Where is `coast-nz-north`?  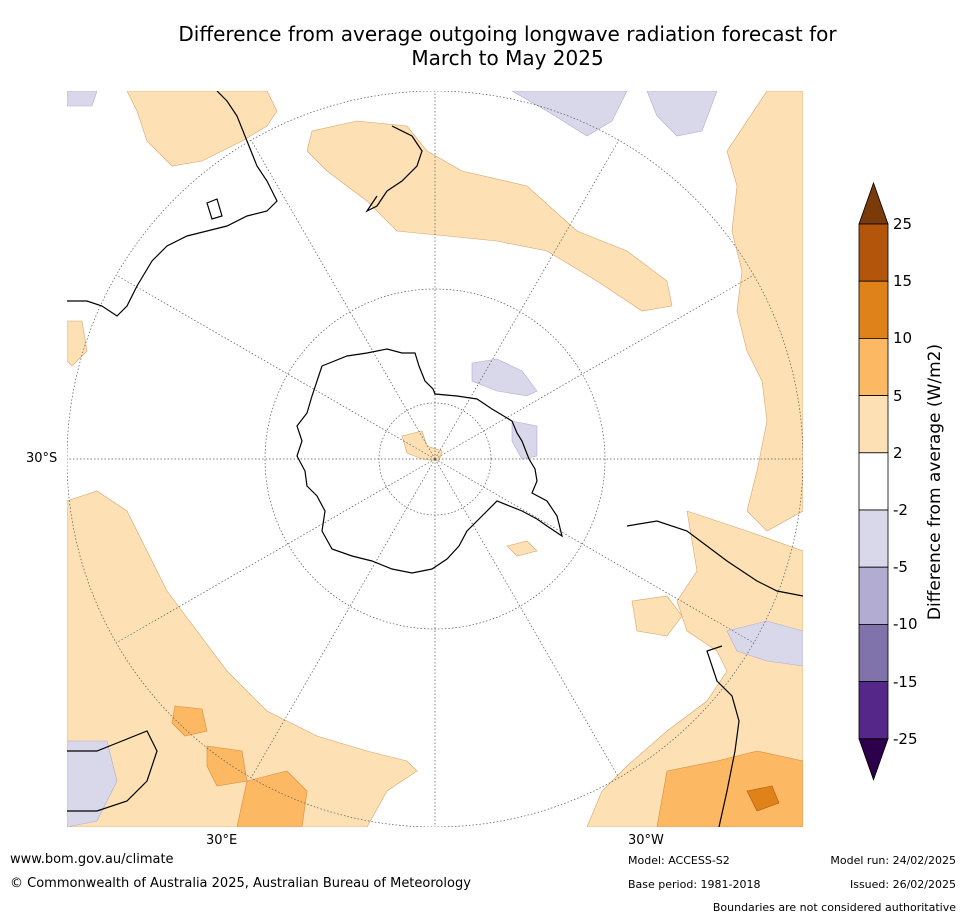 coast-nz-north is located at coordinates (404, 158).